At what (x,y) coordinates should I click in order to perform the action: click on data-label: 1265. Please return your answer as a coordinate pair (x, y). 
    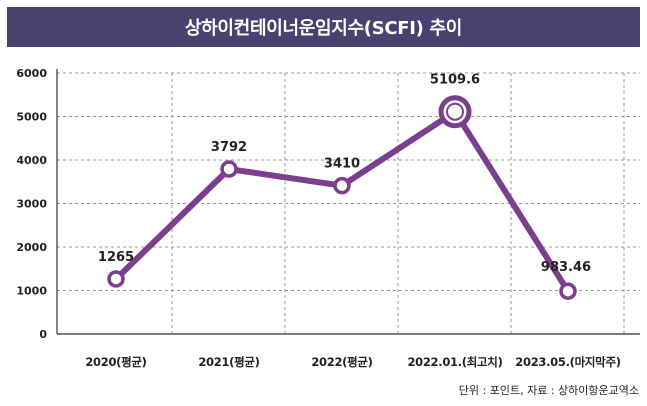
    Looking at the image, I should click on (116, 257).